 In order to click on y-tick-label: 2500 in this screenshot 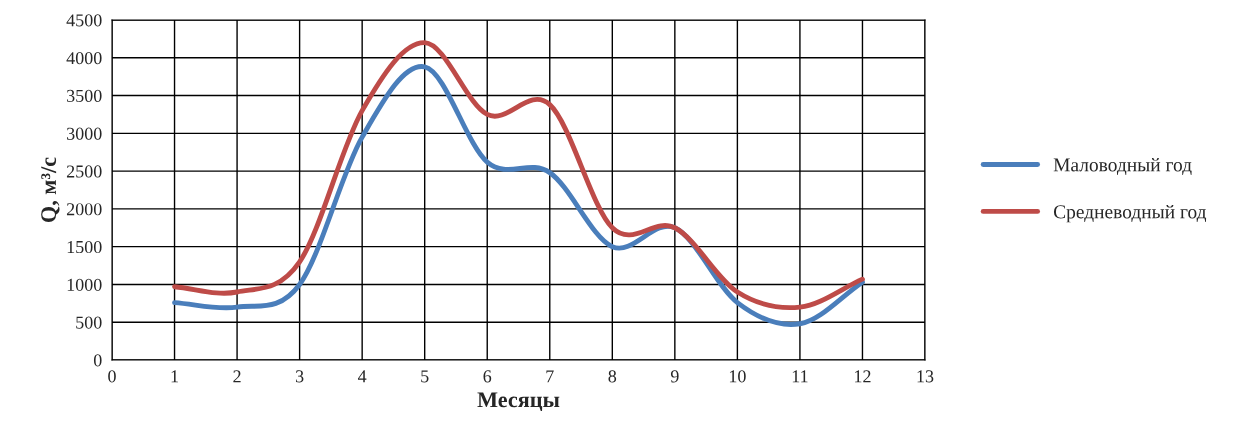, I will do `click(84, 171)`.